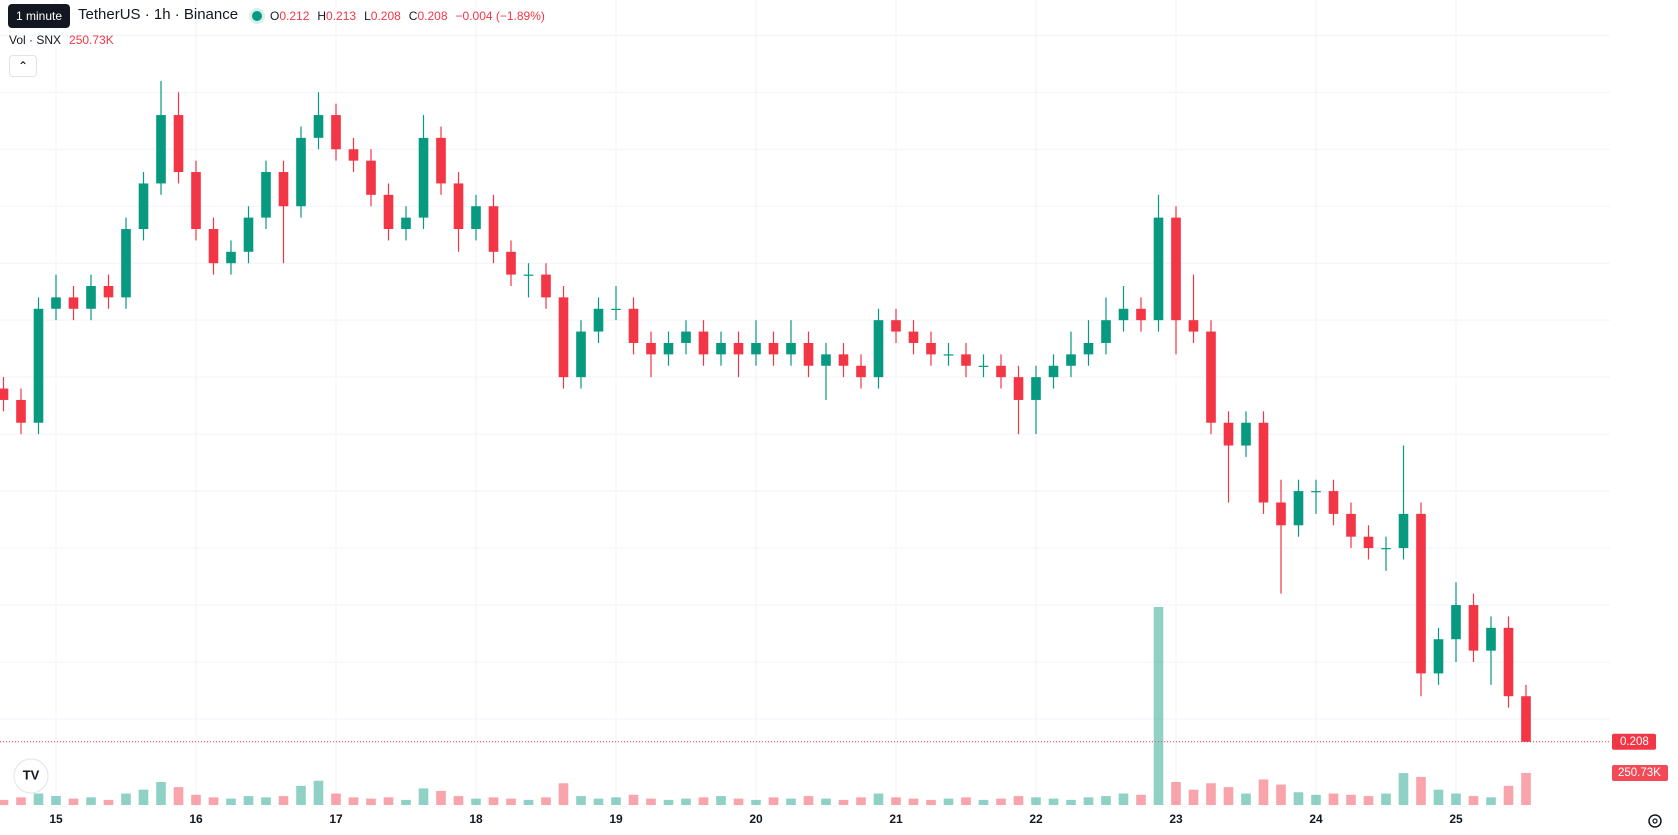 The image size is (1678, 835). What do you see at coordinates (1644, 417) in the screenshot?
I see `price-axis-bg` at bounding box center [1644, 417].